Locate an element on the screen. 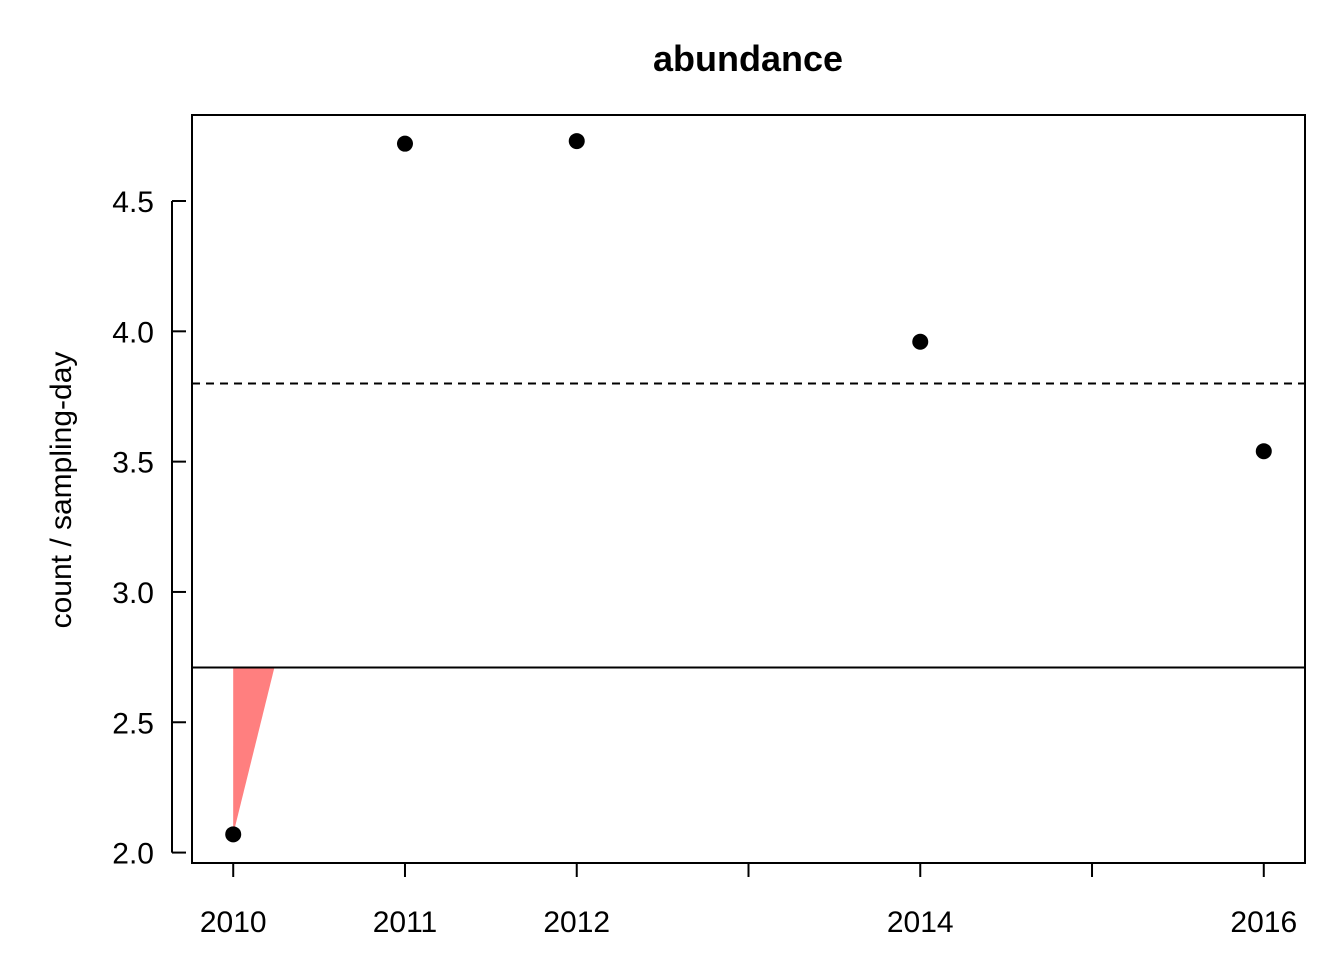 The height and width of the screenshot is (960, 1344). x-tick-label: 2014 is located at coordinates (920, 922).